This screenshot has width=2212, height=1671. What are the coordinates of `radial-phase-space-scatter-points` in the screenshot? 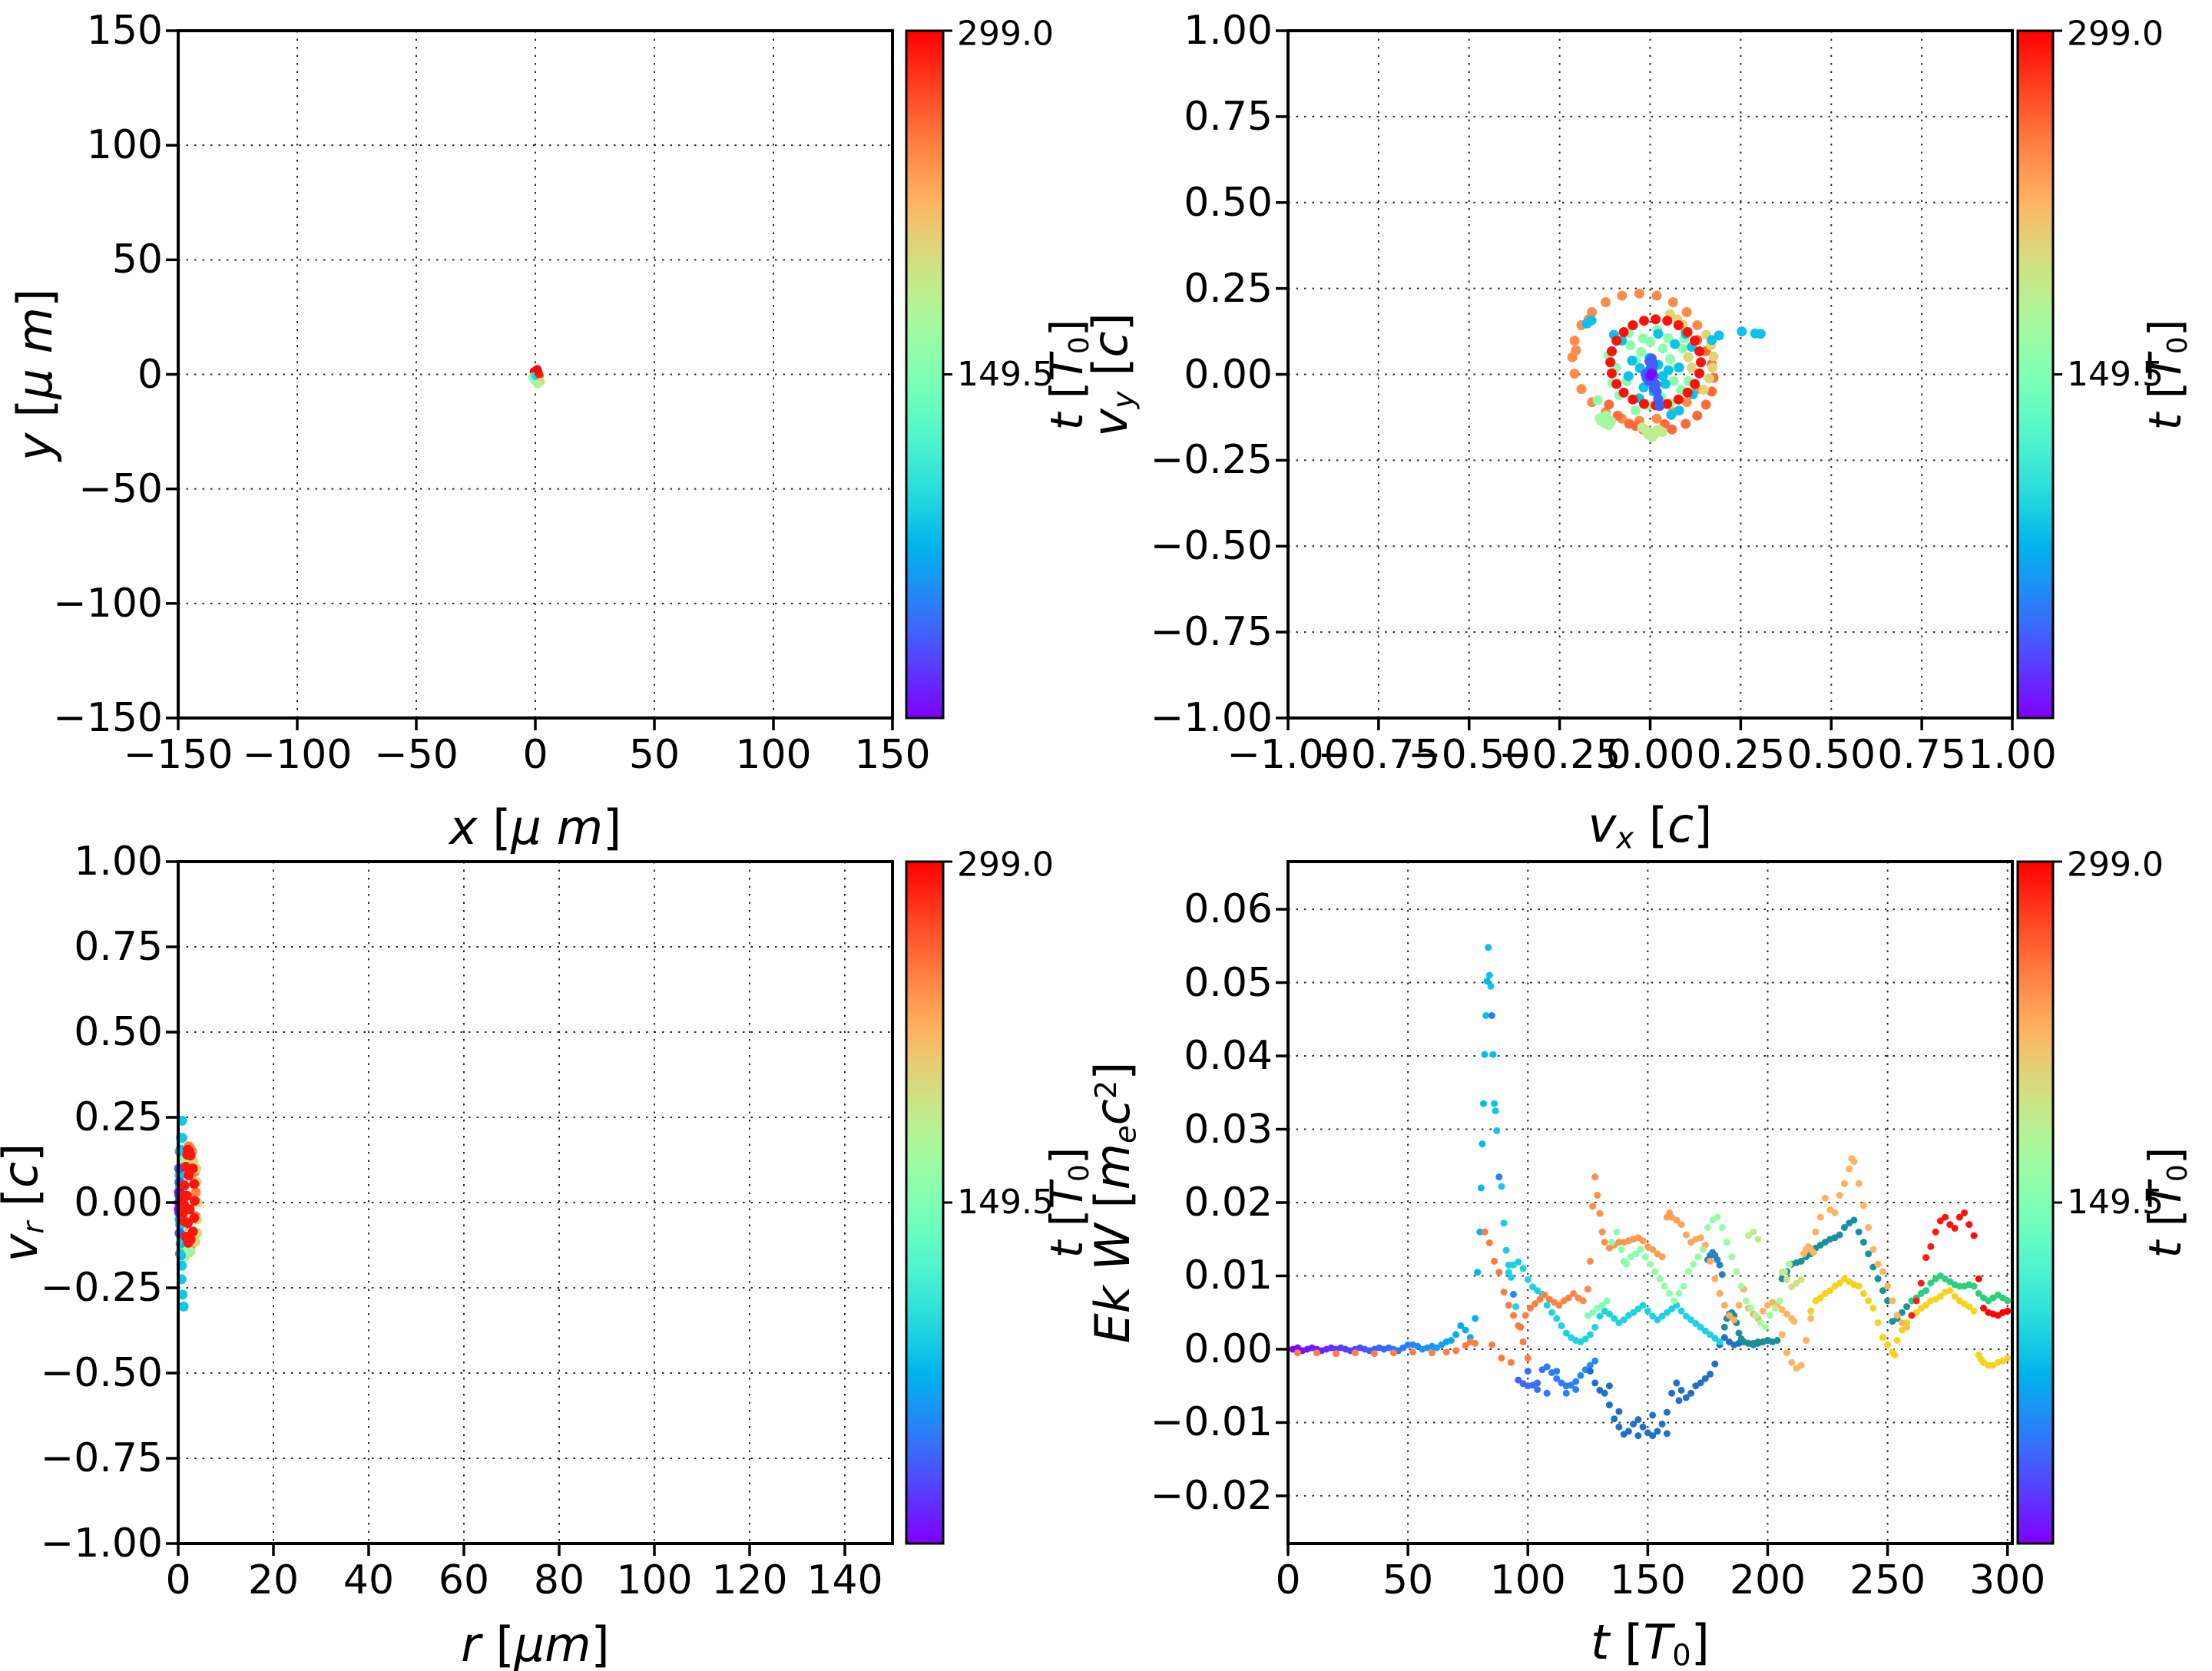 It's located at (188, 1213).